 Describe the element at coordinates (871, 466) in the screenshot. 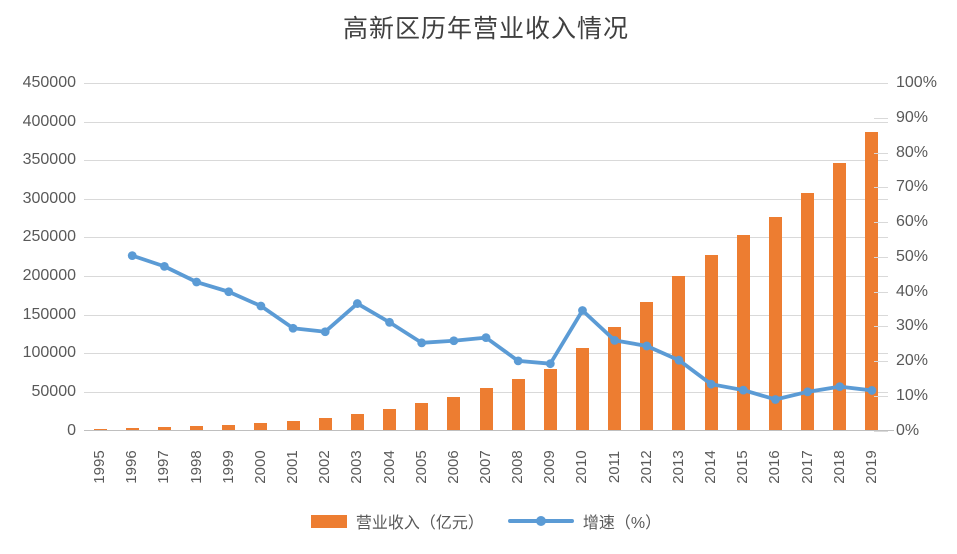

I see `x-axis-label: 2019` at that location.